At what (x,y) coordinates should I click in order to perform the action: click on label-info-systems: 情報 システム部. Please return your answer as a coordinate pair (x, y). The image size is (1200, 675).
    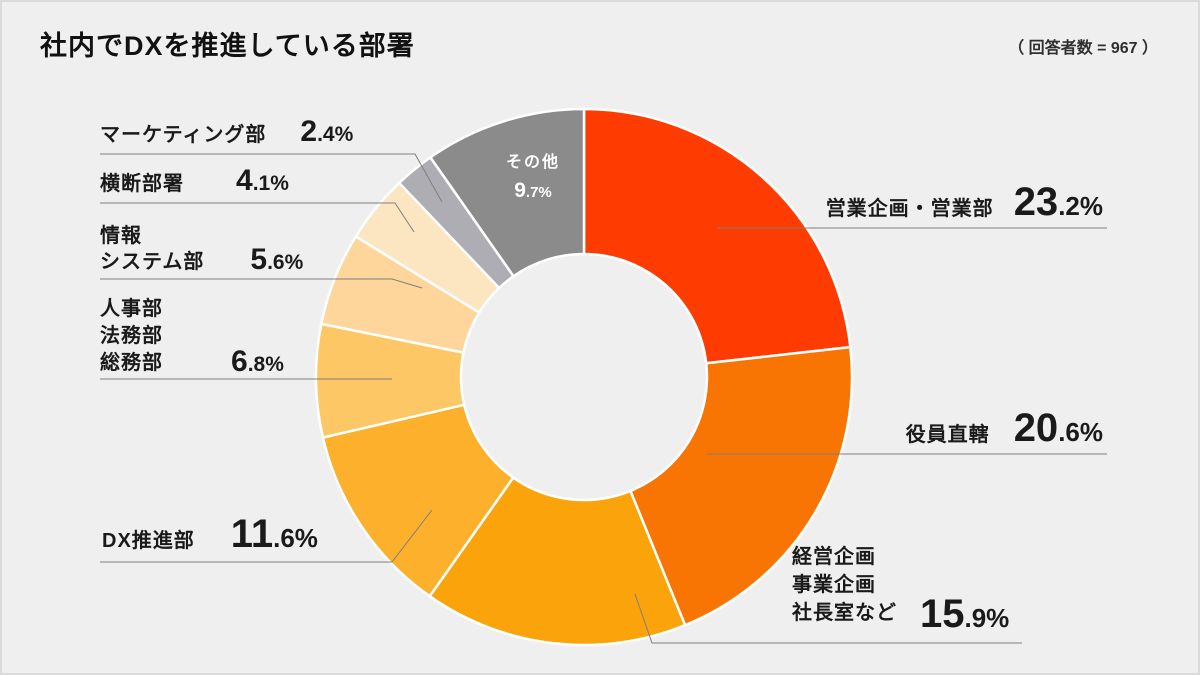
    Looking at the image, I should click on (152, 249).